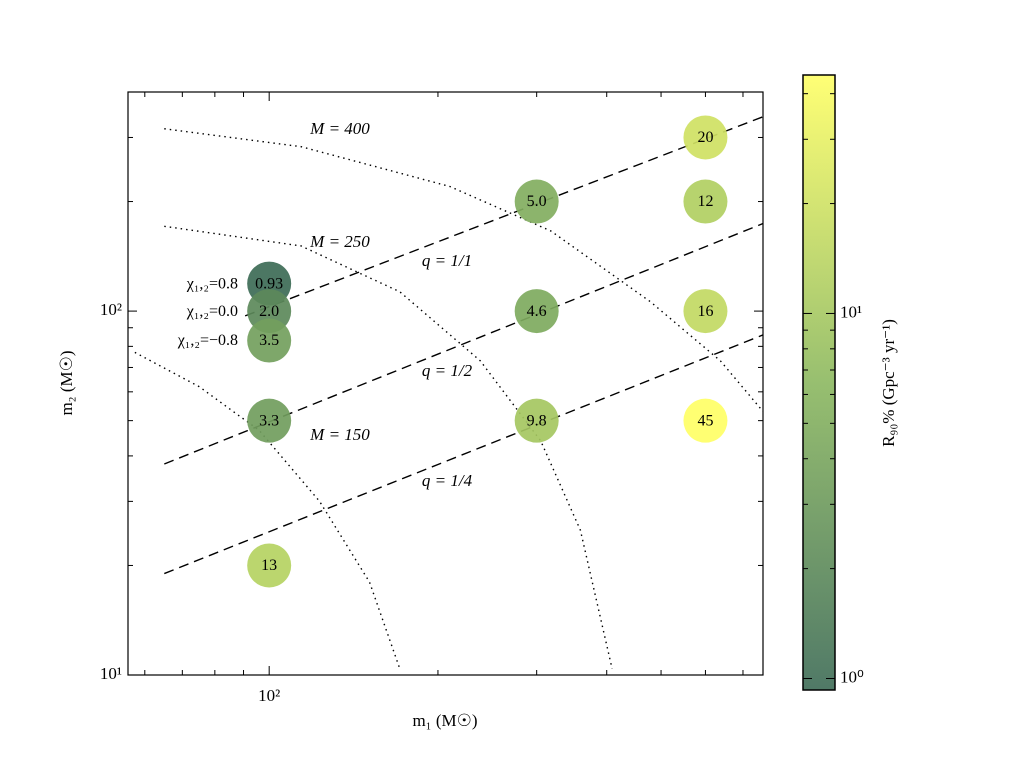 This screenshot has height=768, width=1024. Describe the element at coordinates (212, 283) in the screenshot. I see `spin-label: χ₁,₂=0.8` at that location.